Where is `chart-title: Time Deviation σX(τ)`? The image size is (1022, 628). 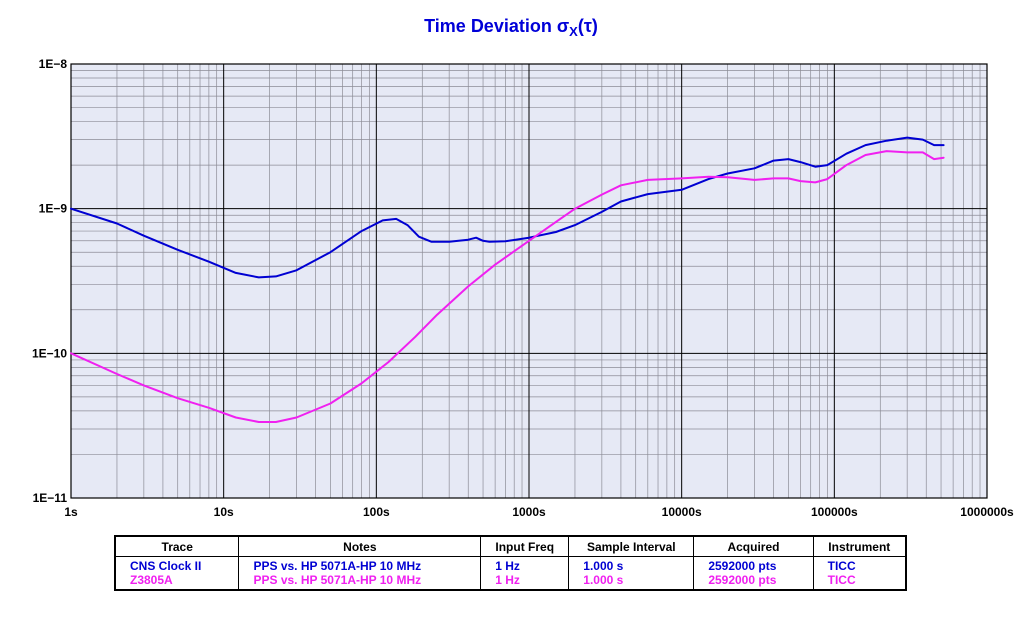
chart-title: Time Deviation σX(τ) is located at coordinates (511, 27).